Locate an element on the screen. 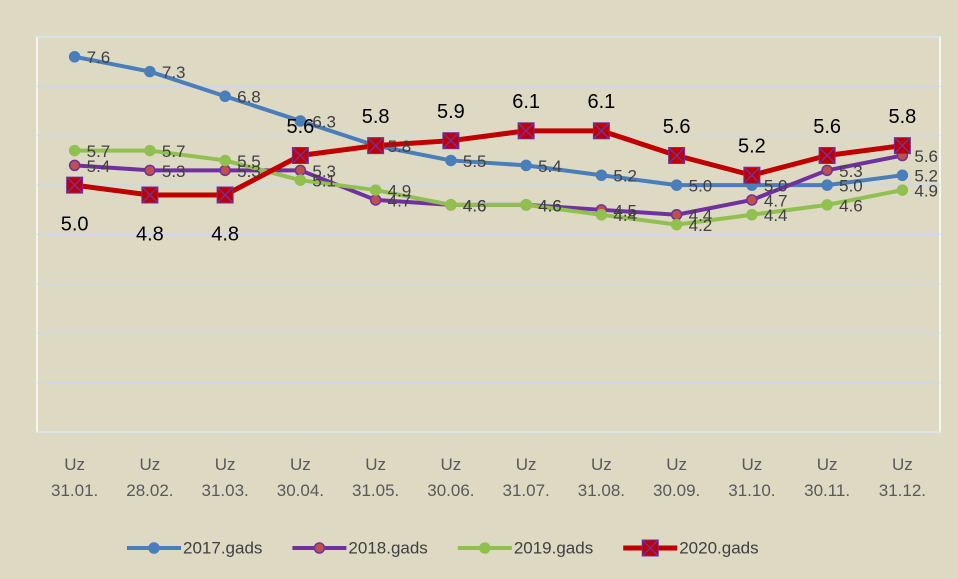 Image resolution: width=958 pixels, height=579 pixels. x-tick-label: Uz 31.10. is located at coordinates (752, 477).